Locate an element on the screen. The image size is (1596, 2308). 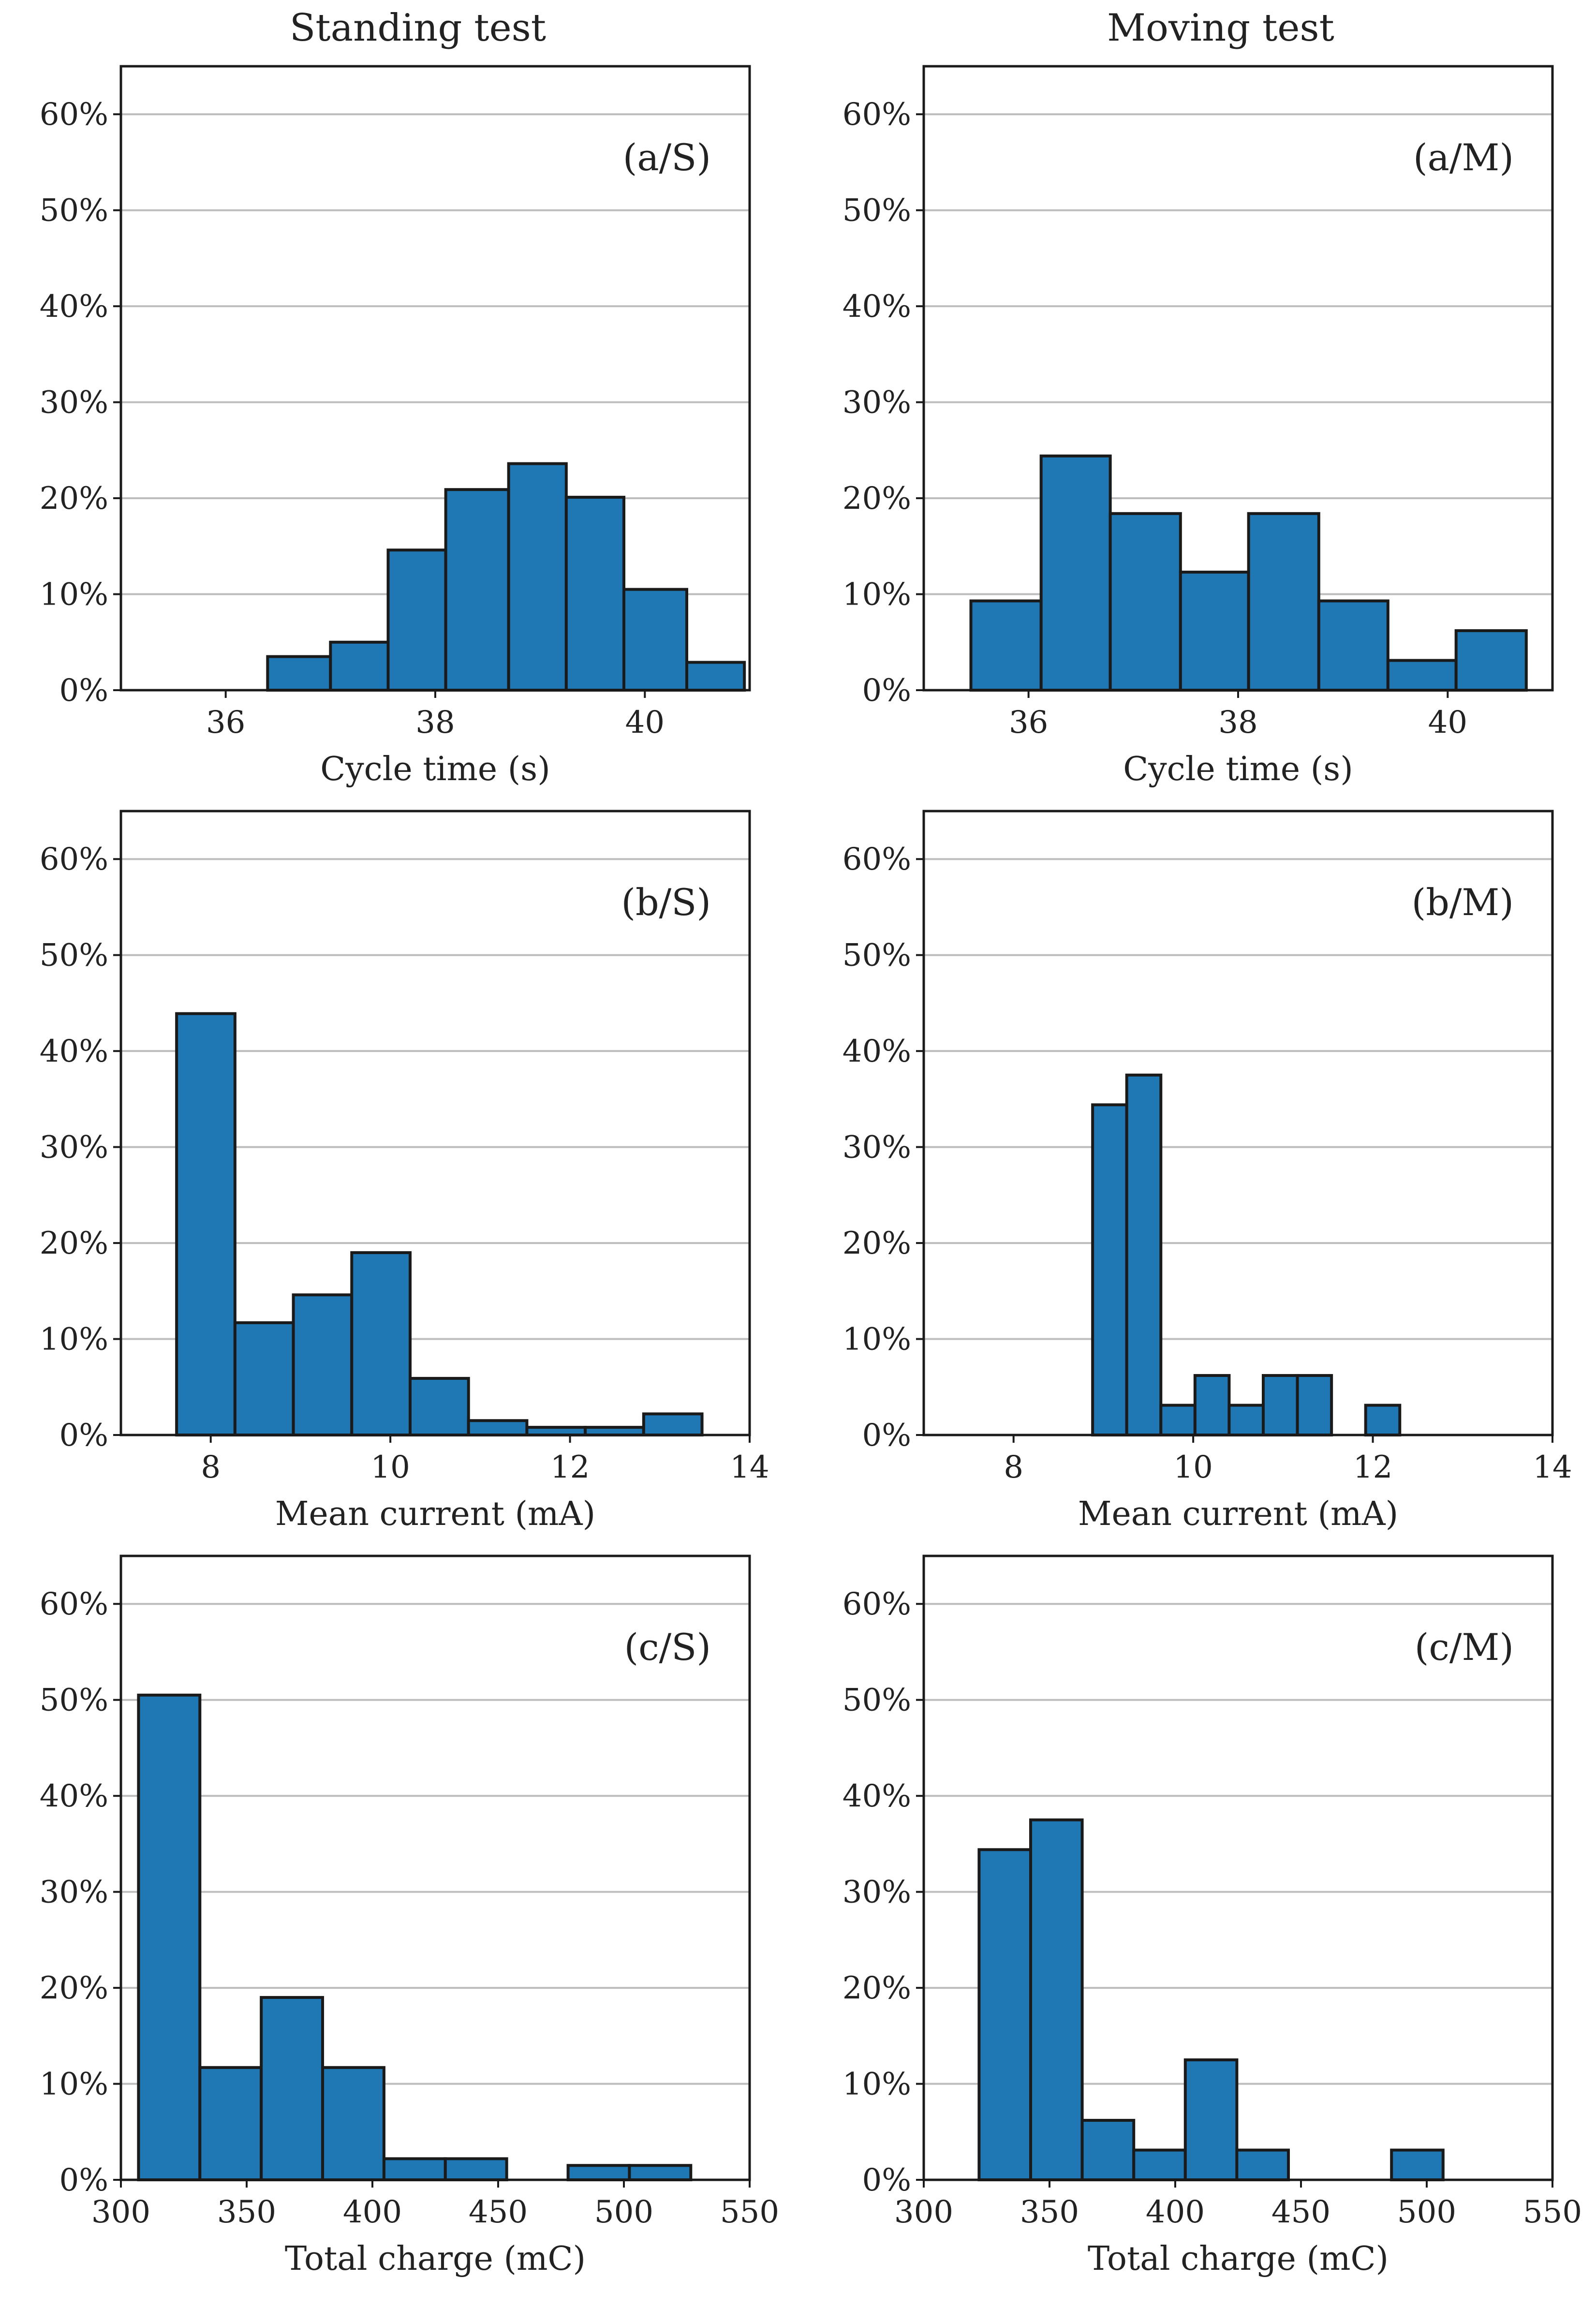
x-tick-label: 8 is located at coordinates (1013, 1467).